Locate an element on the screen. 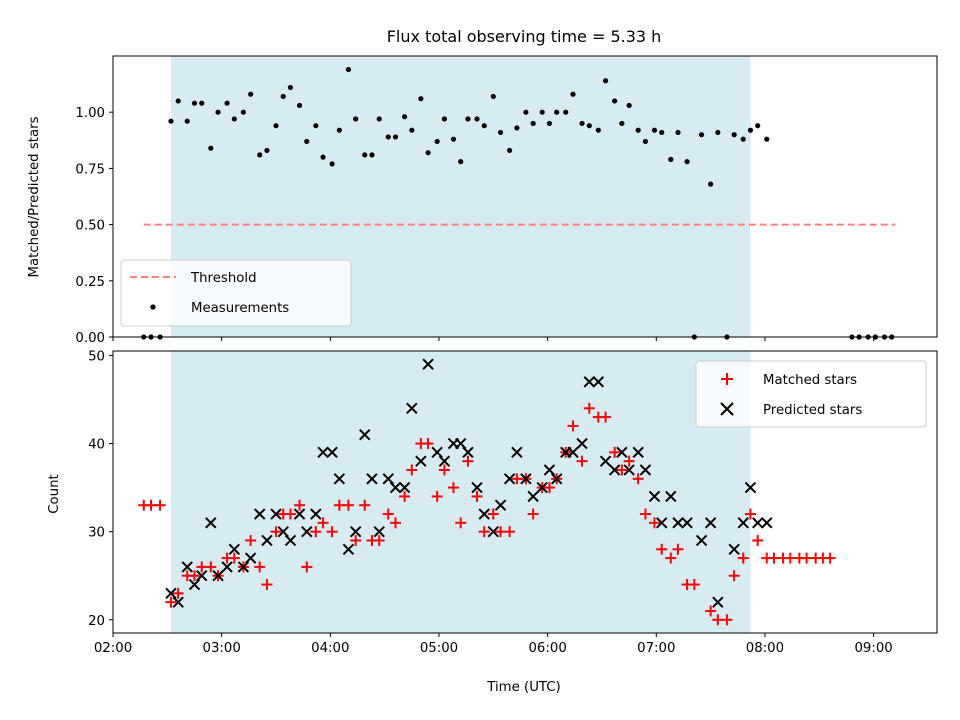  legend-measurements-swatch is located at coordinates (153, 307).